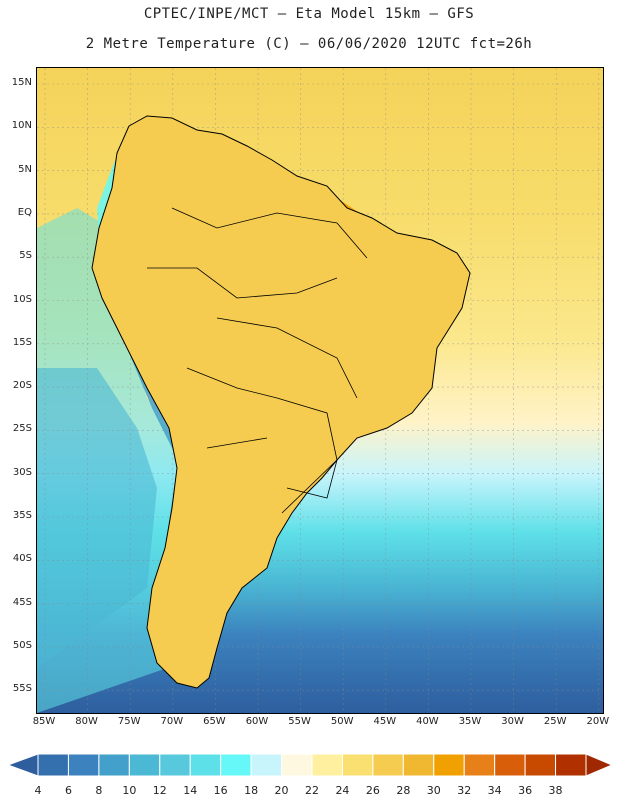 This screenshot has width=618, height=800. What do you see at coordinates (470, 721) in the screenshot?
I see `lon-label: 35W` at bounding box center [470, 721].